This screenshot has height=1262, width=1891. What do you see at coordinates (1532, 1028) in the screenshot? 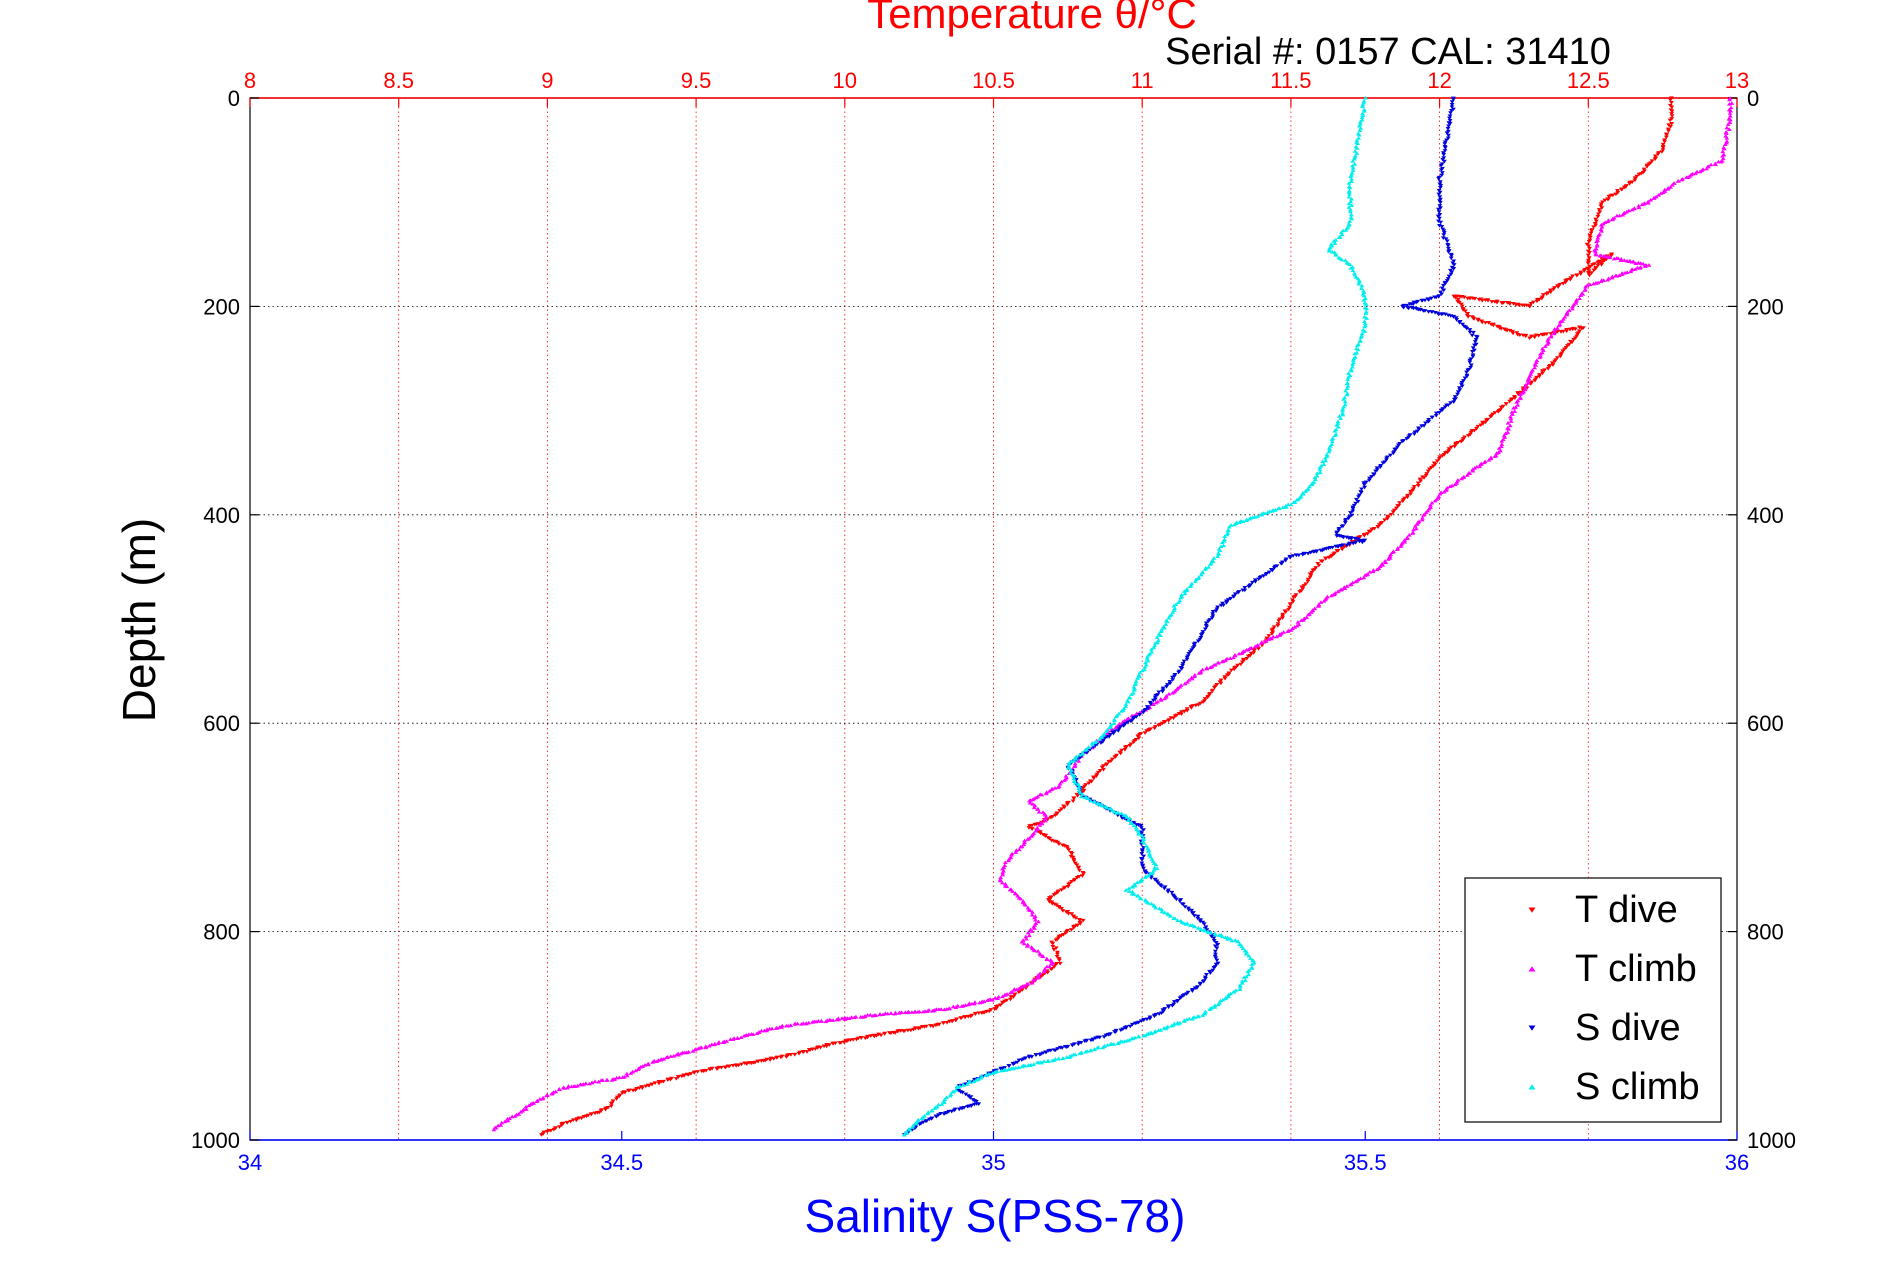
I see `legend-marker` at bounding box center [1532, 1028].